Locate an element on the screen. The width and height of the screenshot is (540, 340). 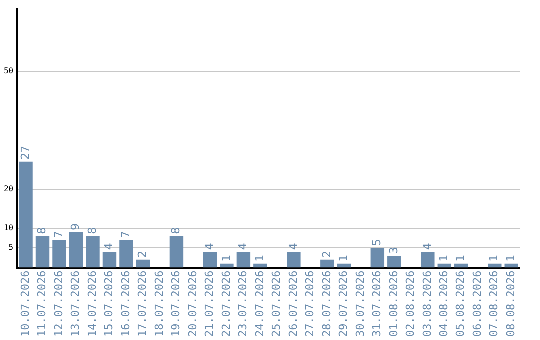
x-tick-label: 03.08.2026 is located at coordinates (427, 304).